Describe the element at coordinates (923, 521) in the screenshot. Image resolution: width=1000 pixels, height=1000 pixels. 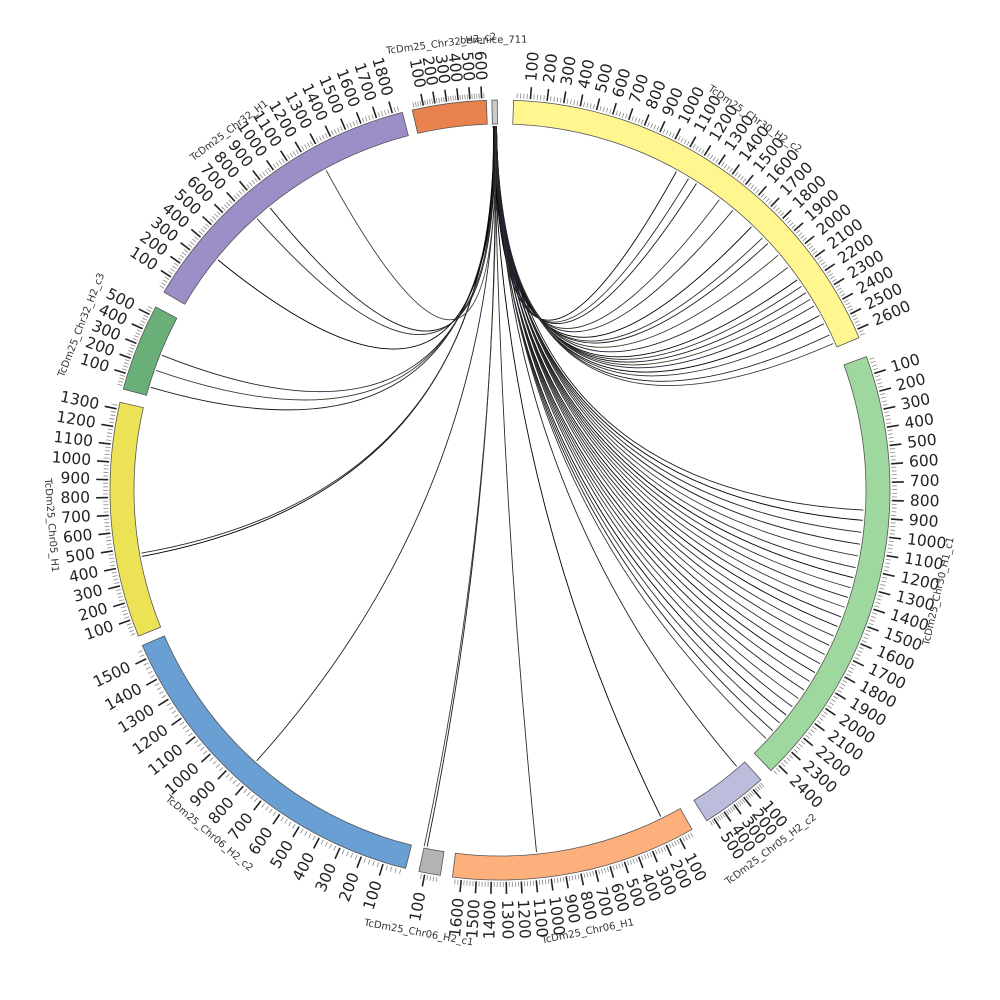
I see `tick-label: 900` at that location.